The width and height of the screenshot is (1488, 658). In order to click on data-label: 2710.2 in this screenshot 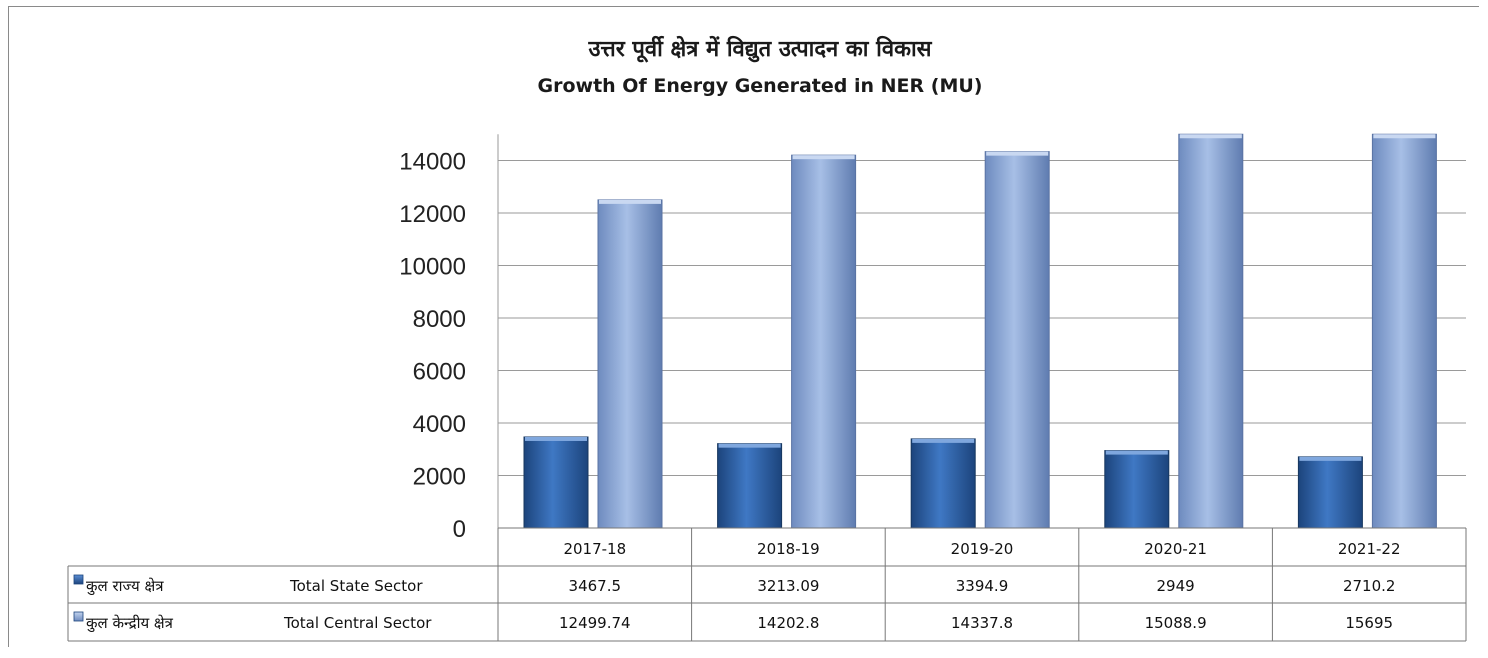, I will do `click(1369, 586)`.